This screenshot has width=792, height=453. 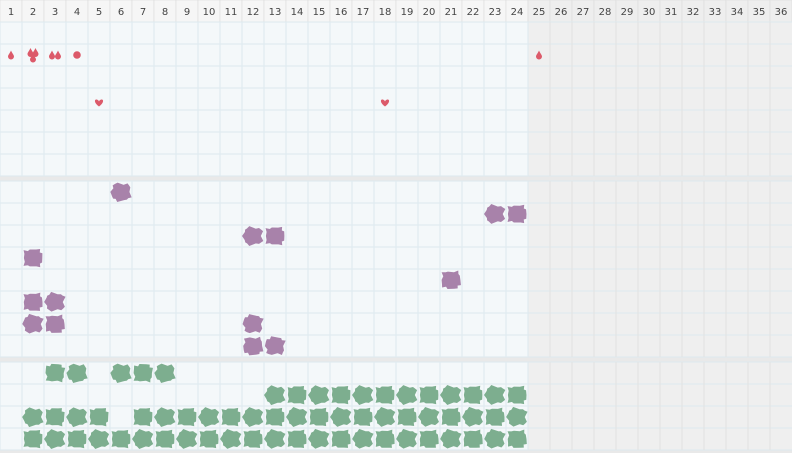 I want to click on day-label: 21, so click(x=451, y=12).